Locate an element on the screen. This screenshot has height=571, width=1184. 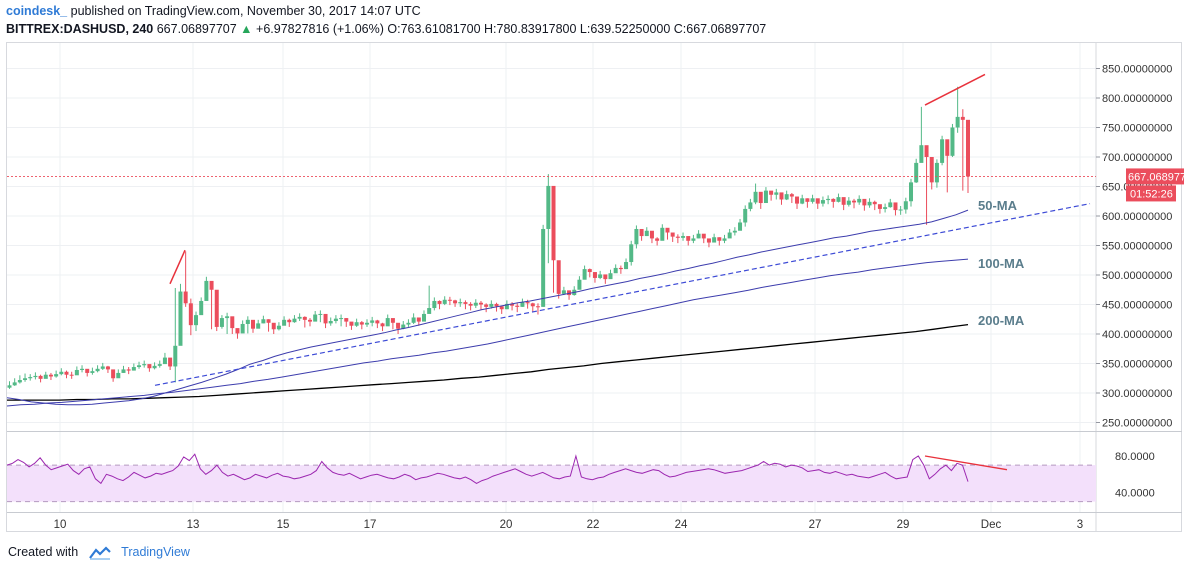
x-tick-label: Dec is located at coordinates (991, 525).